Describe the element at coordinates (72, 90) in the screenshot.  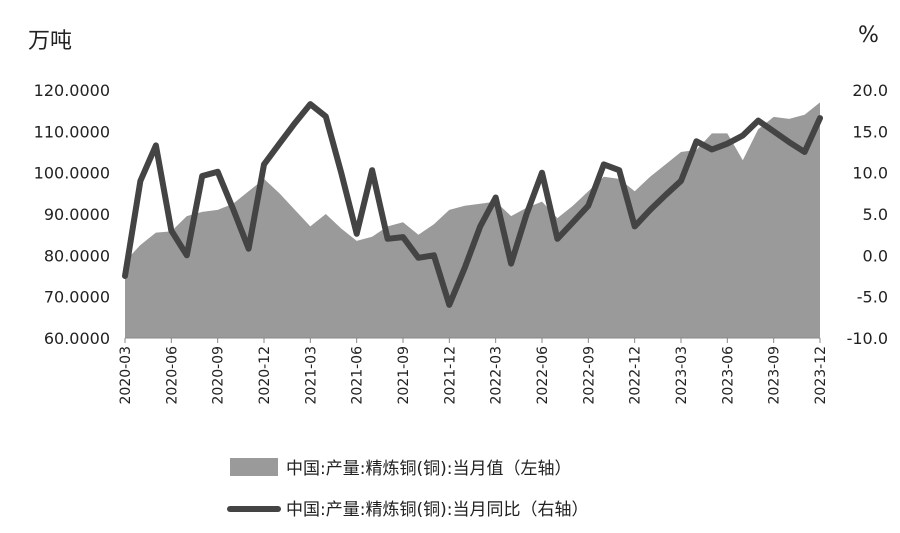
I see `left-tick-label: 120.0000` at that location.